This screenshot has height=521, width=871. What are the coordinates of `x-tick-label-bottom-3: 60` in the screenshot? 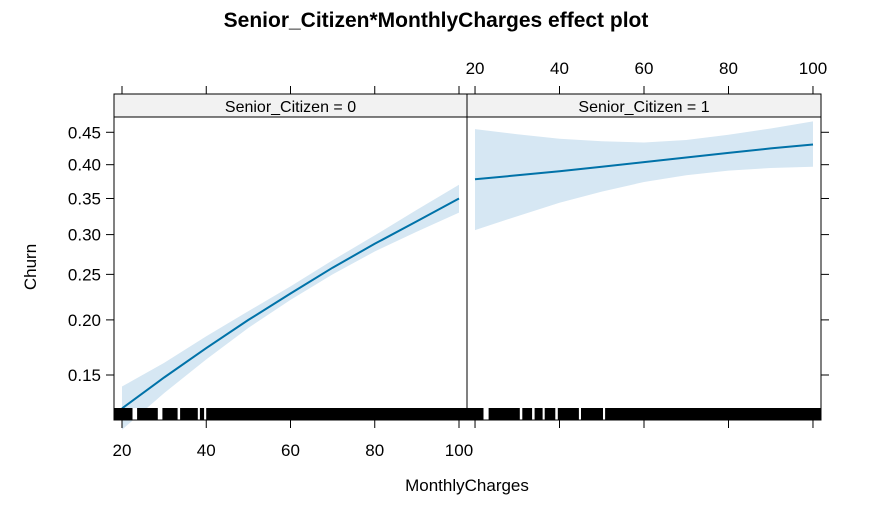 It's located at (290, 450).